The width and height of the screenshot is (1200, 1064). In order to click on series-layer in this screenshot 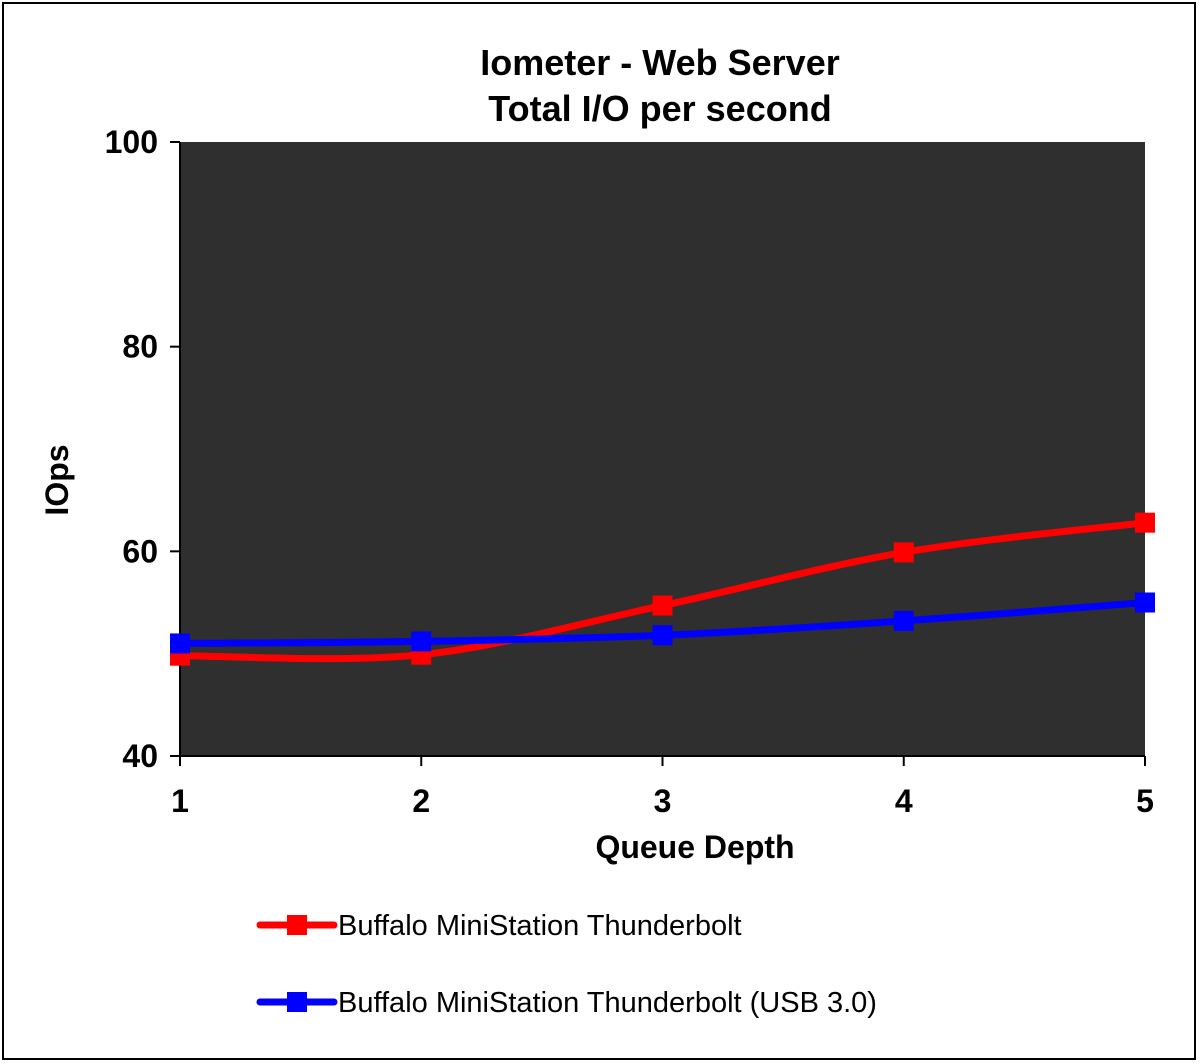, I will do `click(662, 589)`.